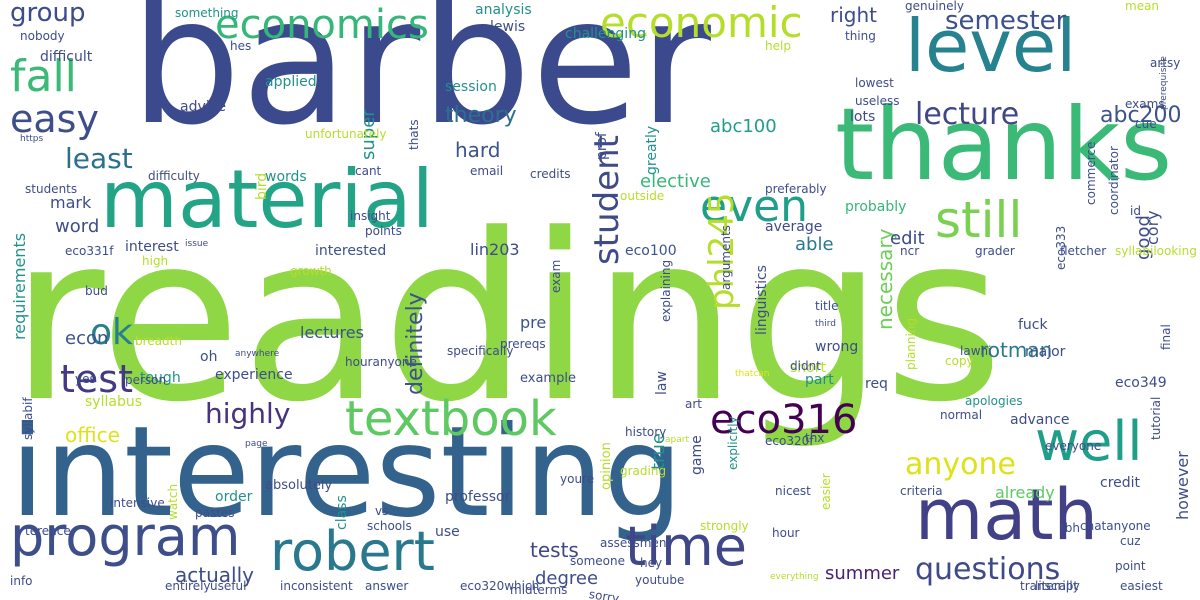 The image size is (1200, 600). What do you see at coordinates (907, 238) in the screenshot?
I see `word-edit: edit` at bounding box center [907, 238].